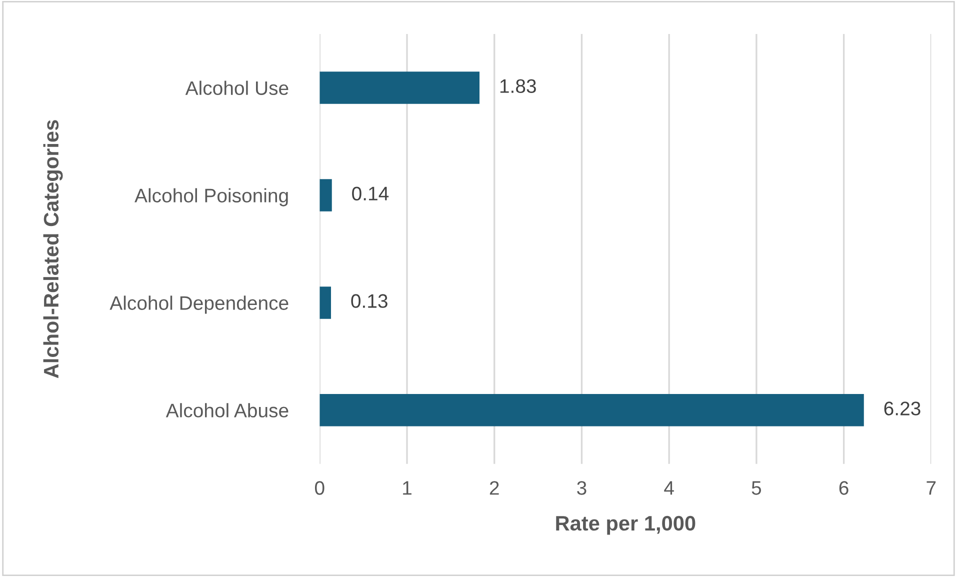 Image resolution: width=957 pixels, height=577 pixels. What do you see at coordinates (669, 488) in the screenshot?
I see `x-tick-label: 4` at bounding box center [669, 488].